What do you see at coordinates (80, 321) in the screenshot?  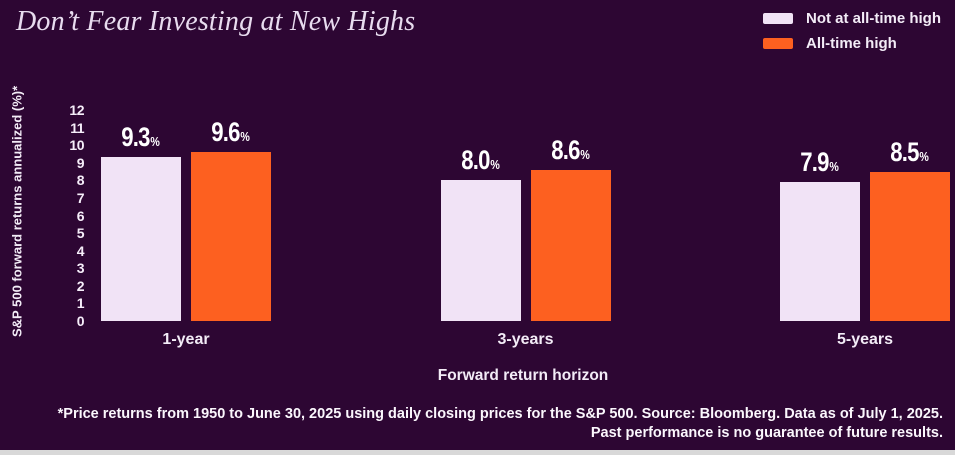 I see `y-tick-0: 0` at bounding box center [80, 321].